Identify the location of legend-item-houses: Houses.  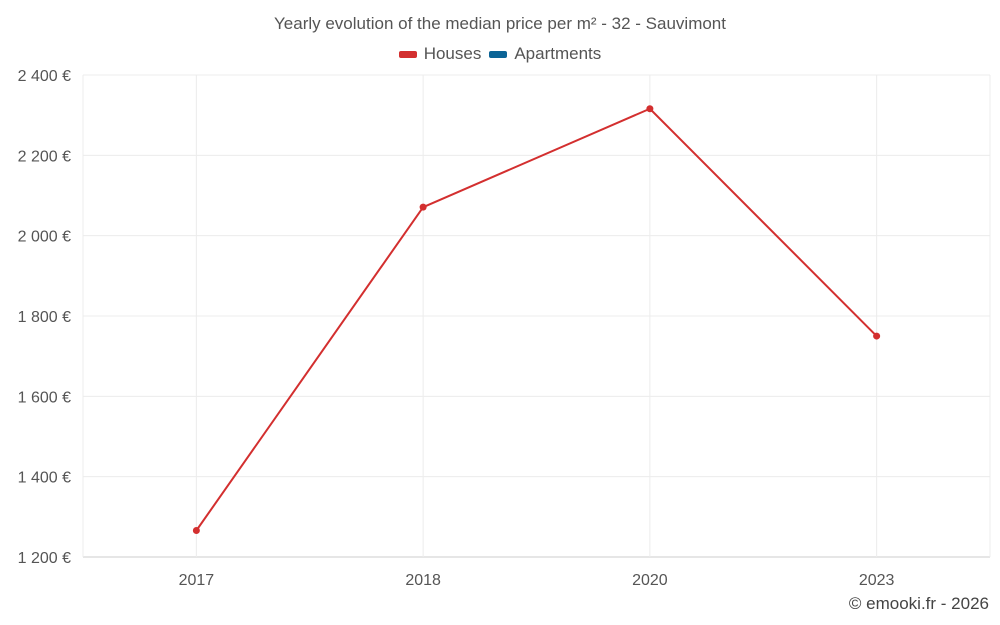
(440, 54).